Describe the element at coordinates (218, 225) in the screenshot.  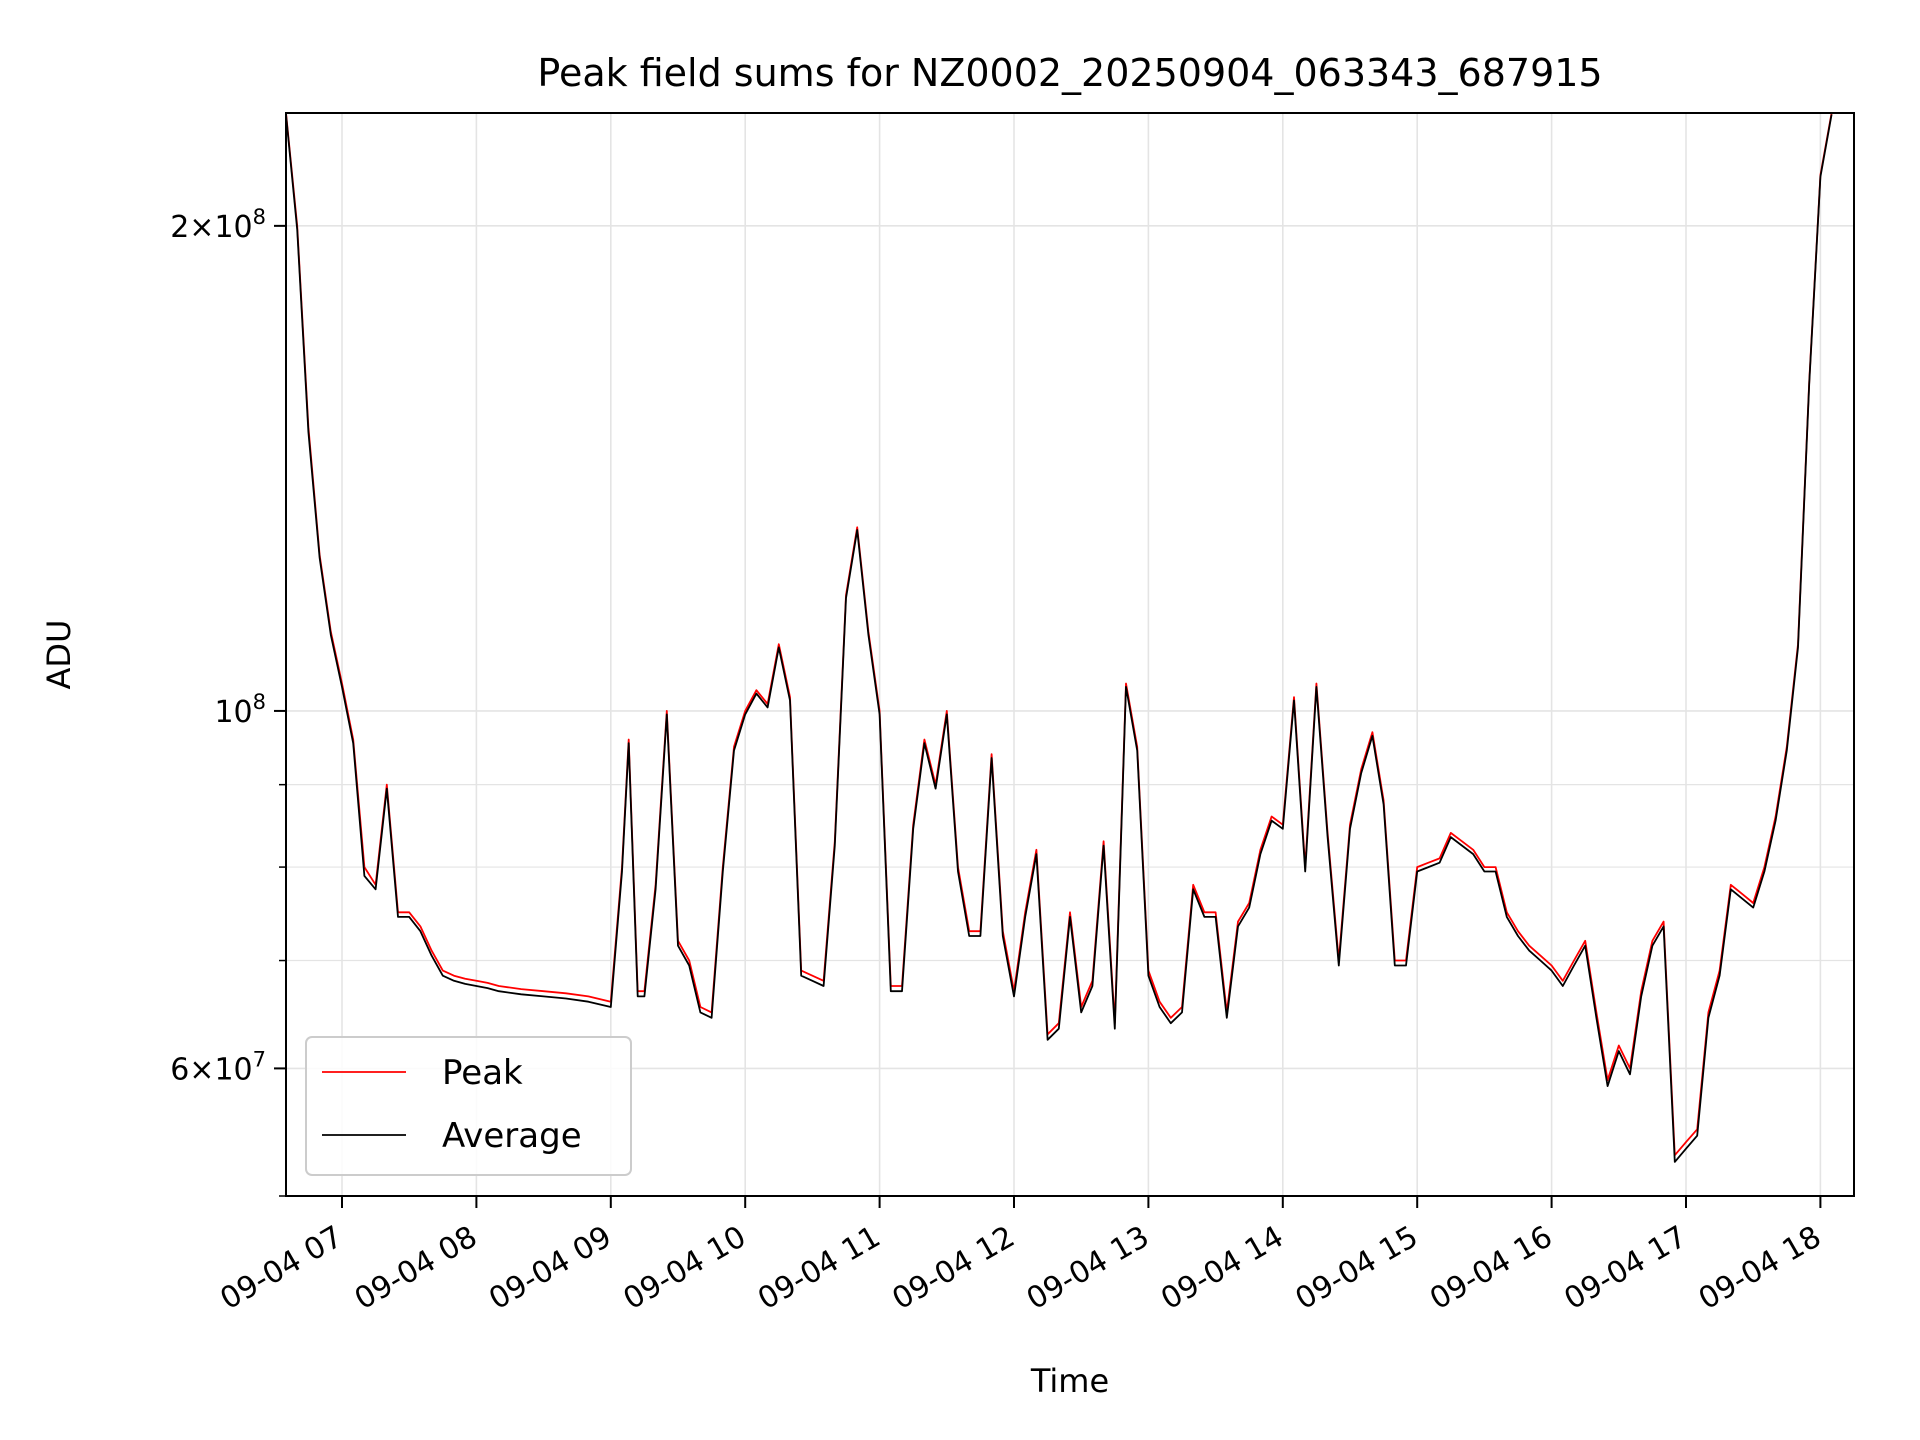
I see `y-tick-label: 2×108` at that location.